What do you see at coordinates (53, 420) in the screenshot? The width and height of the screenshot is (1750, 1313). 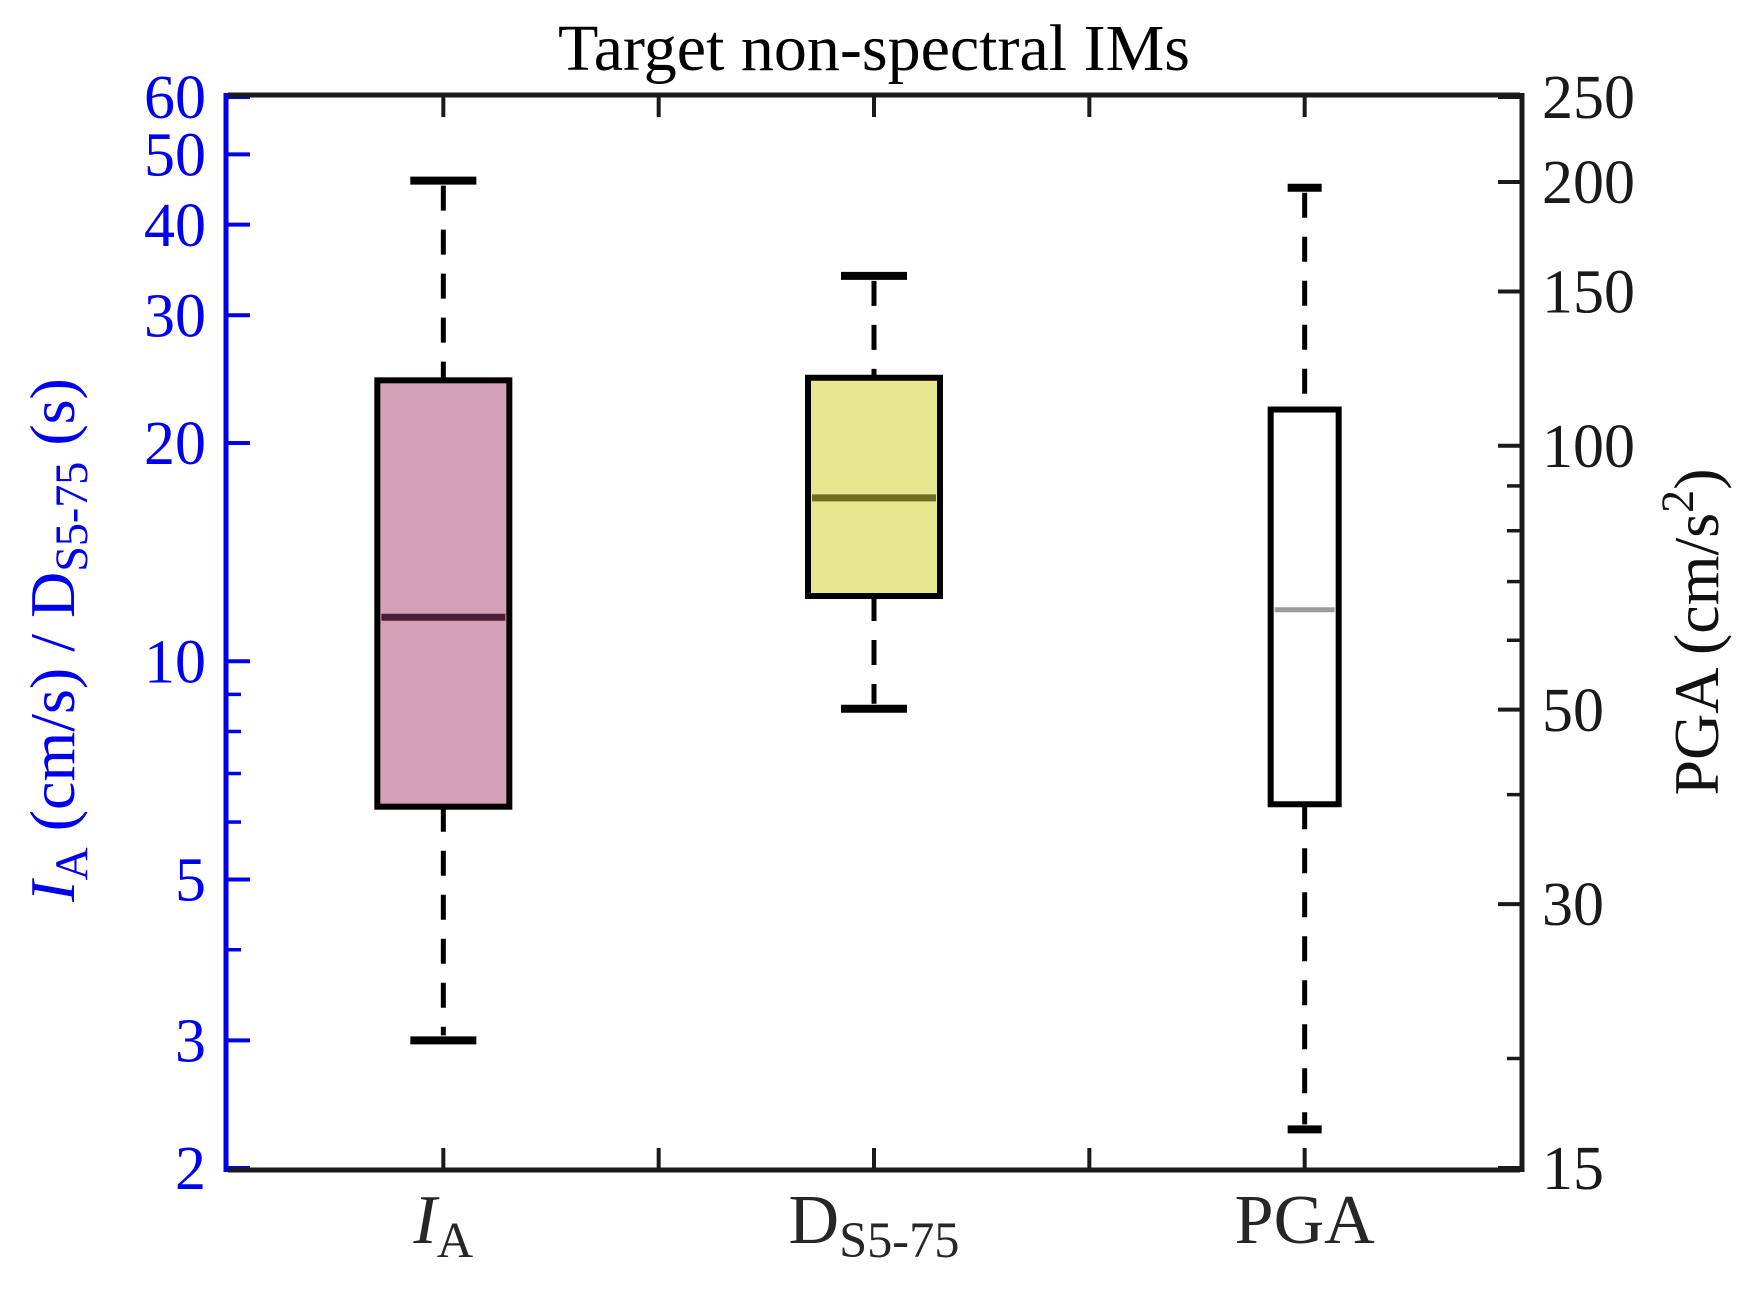 I see `label-segment: (s)` at bounding box center [53, 420].